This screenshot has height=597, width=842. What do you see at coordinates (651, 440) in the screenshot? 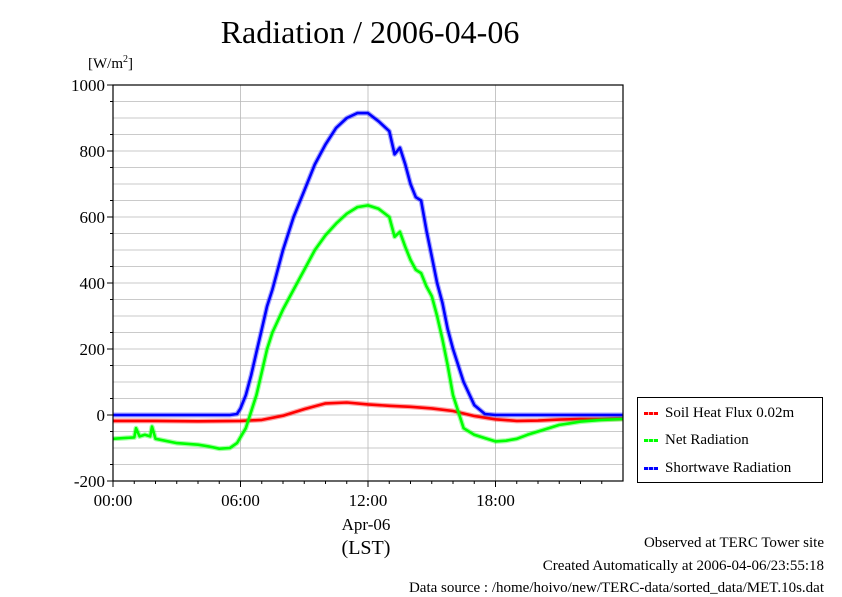
I see `legend-swatch-green` at bounding box center [651, 440].